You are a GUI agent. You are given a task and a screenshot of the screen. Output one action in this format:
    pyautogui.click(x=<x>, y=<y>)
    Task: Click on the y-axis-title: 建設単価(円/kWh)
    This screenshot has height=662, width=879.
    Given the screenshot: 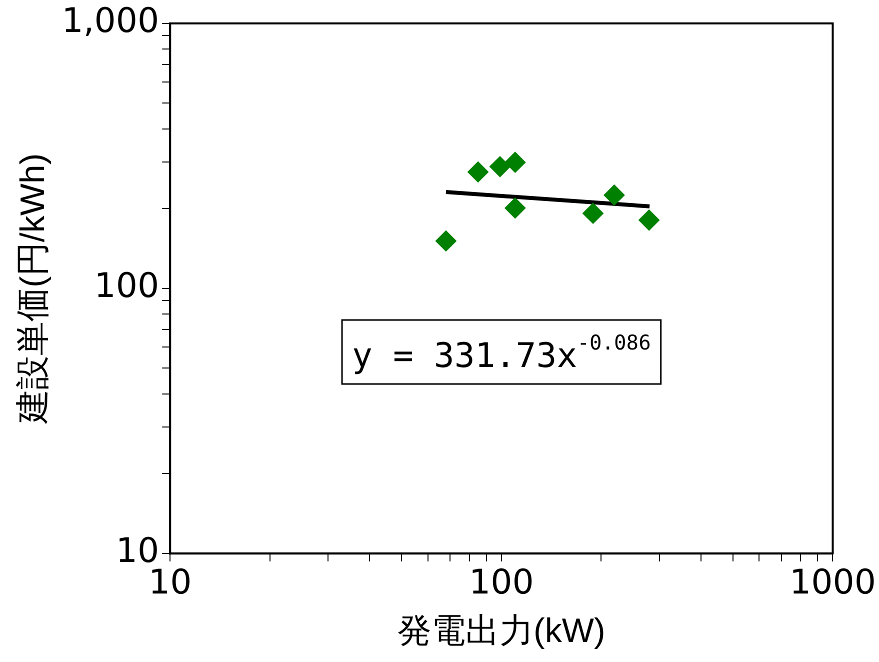 What is the action you would take?
    pyautogui.click(x=33, y=288)
    